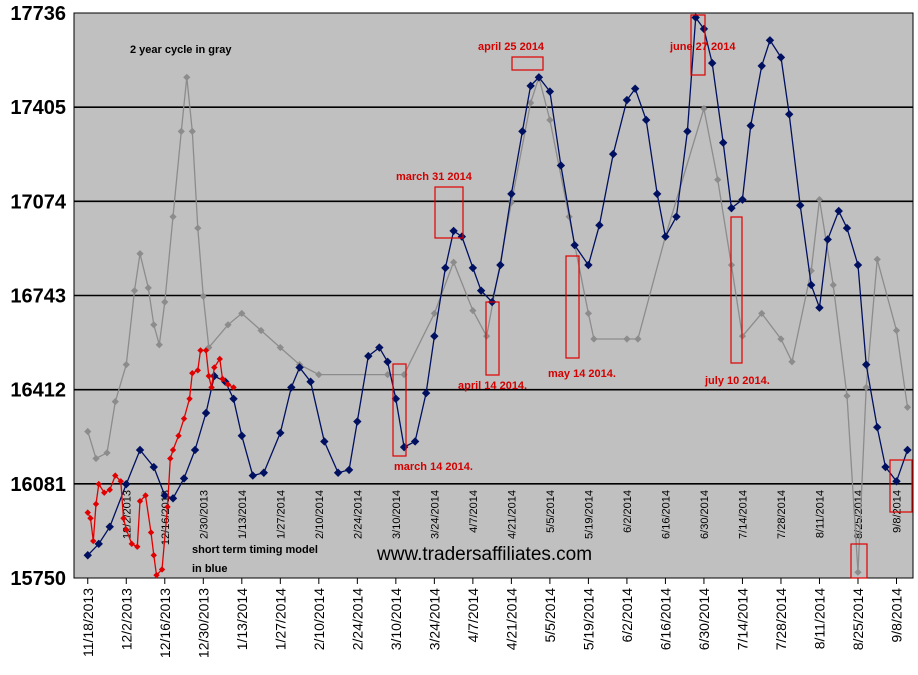  Describe the element at coordinates (166, 517) in the screenshot. I see `inner-date-label: 12/16/2013` at that location.